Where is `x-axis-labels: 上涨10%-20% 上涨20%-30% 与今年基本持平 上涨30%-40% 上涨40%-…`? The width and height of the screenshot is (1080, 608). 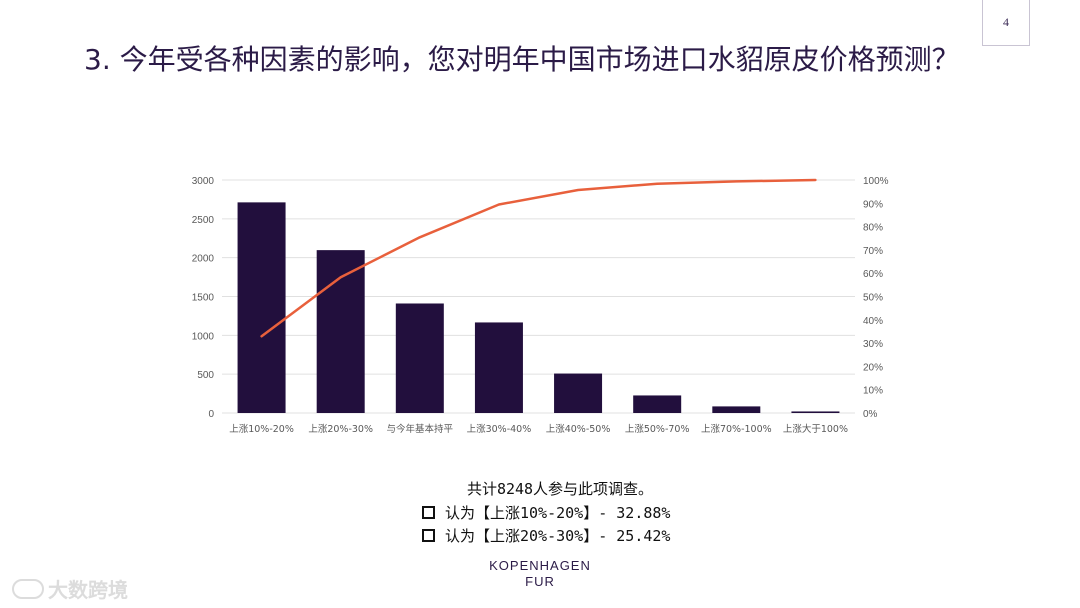
x-axis-labels: 上涨10%-20% 上涨20%-30% 与今年基本持平 上涨30%-40% 上涨40%-… is located at coordinates (538, 429).